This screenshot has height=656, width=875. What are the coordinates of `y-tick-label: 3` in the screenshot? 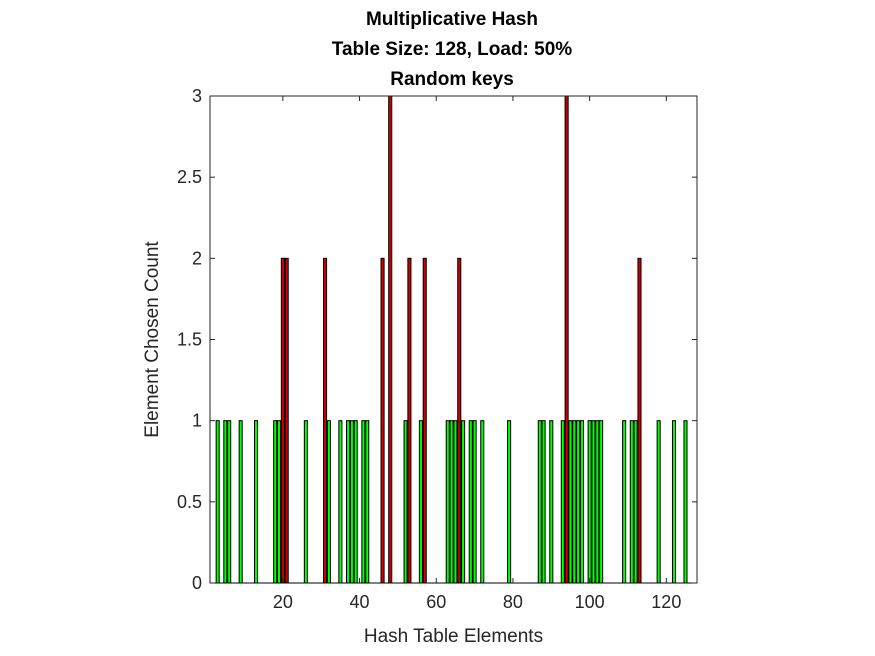 It's located at (197, 96).